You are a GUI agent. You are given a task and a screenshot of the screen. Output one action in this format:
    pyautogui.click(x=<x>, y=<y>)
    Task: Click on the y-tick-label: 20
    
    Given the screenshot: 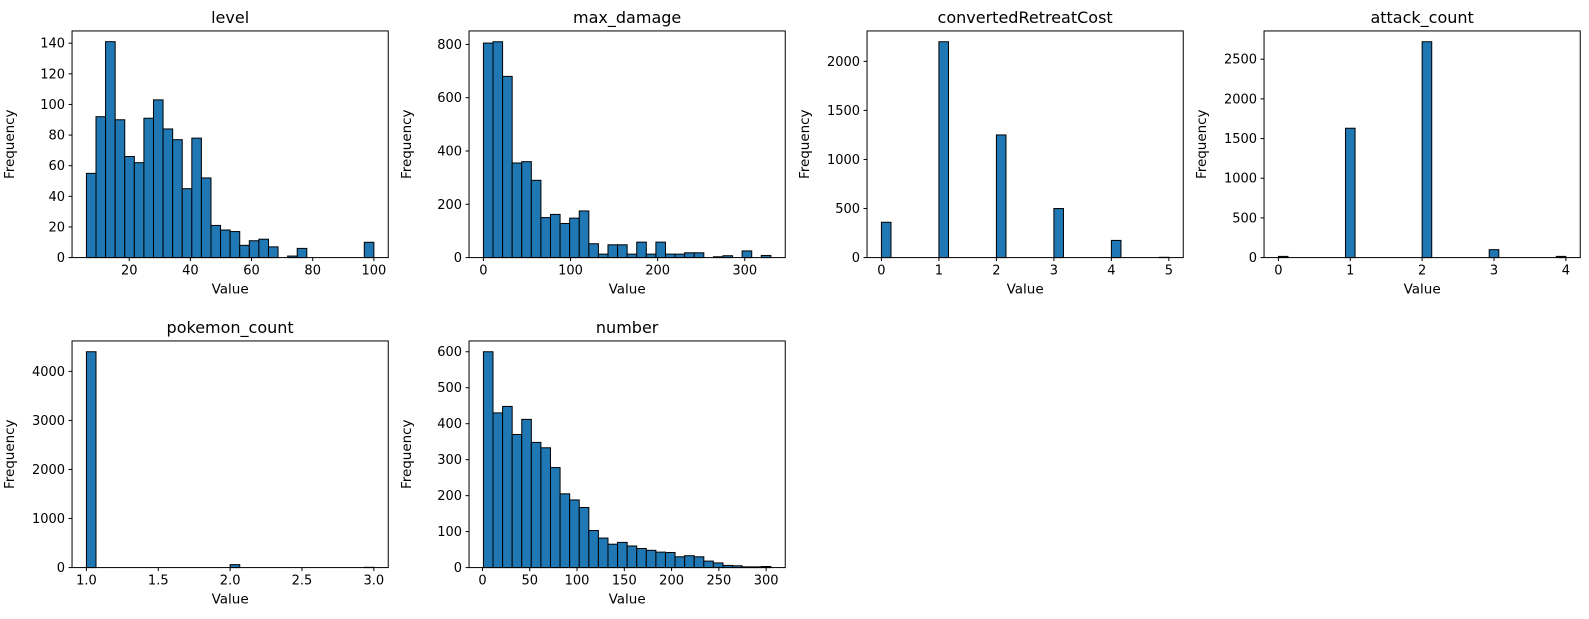 What is the action you would take?
    pyautogui.click(x=56, y=227)
    